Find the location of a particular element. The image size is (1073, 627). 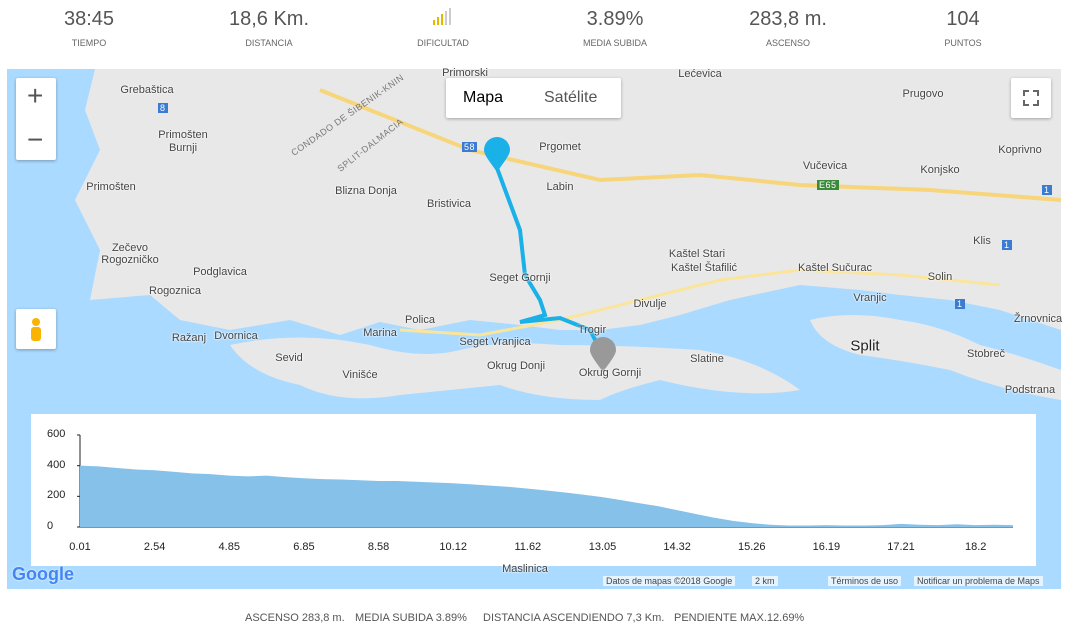

place-label: Solin is located at coordinates (940, 277).